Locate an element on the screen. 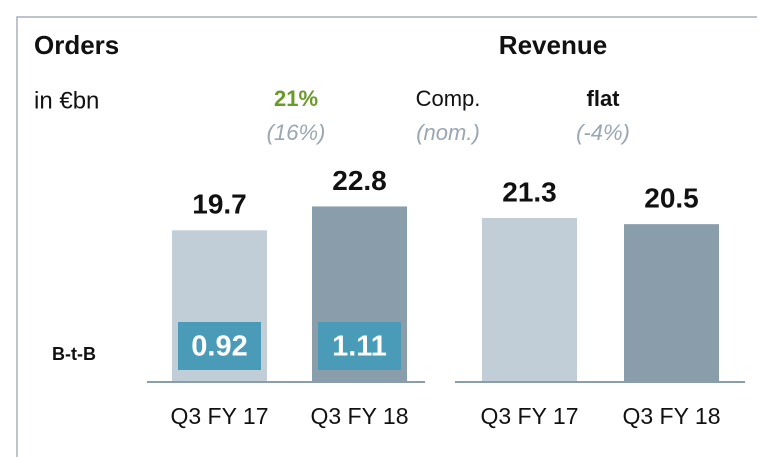 The height and width of the screenshot is (457, 759). growth-legend: Comp. is located at coordinates (448, 98).